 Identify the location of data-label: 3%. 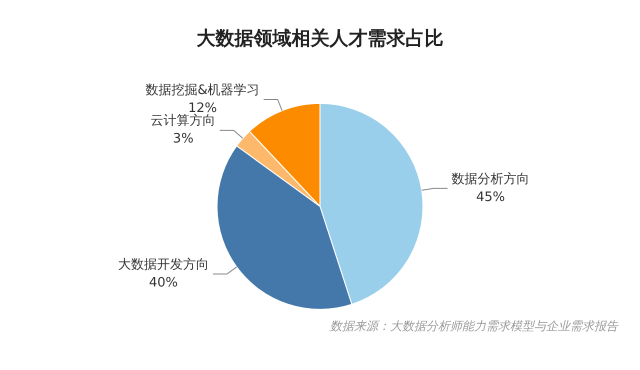
(183, 139).